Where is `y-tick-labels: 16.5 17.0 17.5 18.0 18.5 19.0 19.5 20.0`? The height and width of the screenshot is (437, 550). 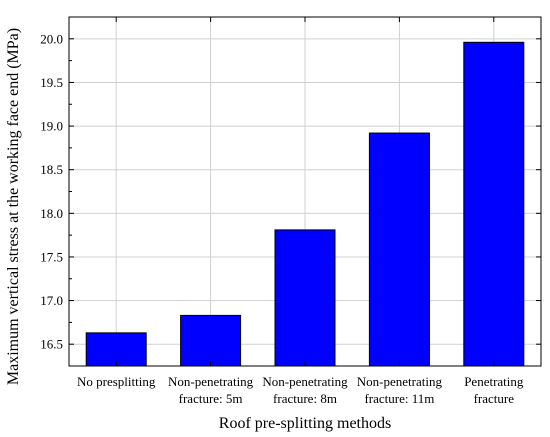
y-tick-labels: 16.5 17.0 17.5 18.0 18.5 19.0 19.5 20.0 is located at coordinates (51, 191).